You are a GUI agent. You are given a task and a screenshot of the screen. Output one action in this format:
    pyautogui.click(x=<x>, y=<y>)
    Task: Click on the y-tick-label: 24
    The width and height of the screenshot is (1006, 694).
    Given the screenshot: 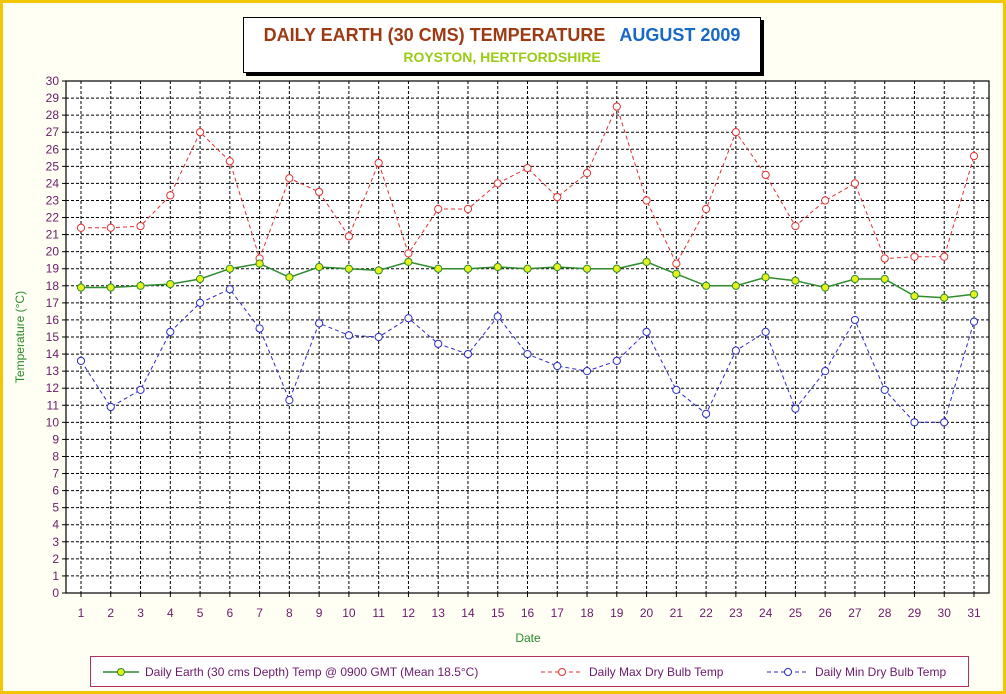 What is the action you would take?
    pyautogui.click(x=53, y=183)
    